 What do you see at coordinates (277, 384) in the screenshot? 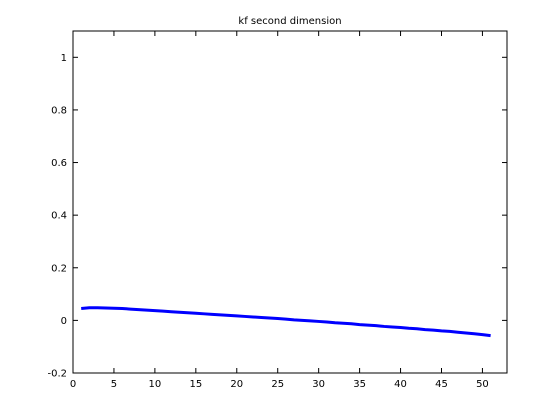
I see `x-tick-label: 25` at bounding box center [277, 384].